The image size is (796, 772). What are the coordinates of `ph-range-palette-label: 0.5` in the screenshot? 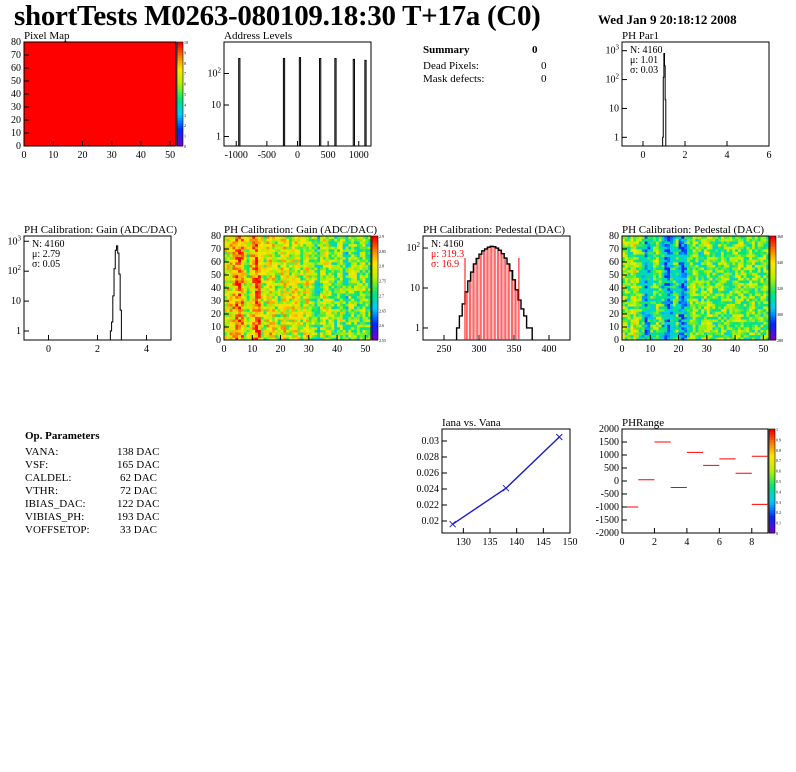 It's located at (778, 481).